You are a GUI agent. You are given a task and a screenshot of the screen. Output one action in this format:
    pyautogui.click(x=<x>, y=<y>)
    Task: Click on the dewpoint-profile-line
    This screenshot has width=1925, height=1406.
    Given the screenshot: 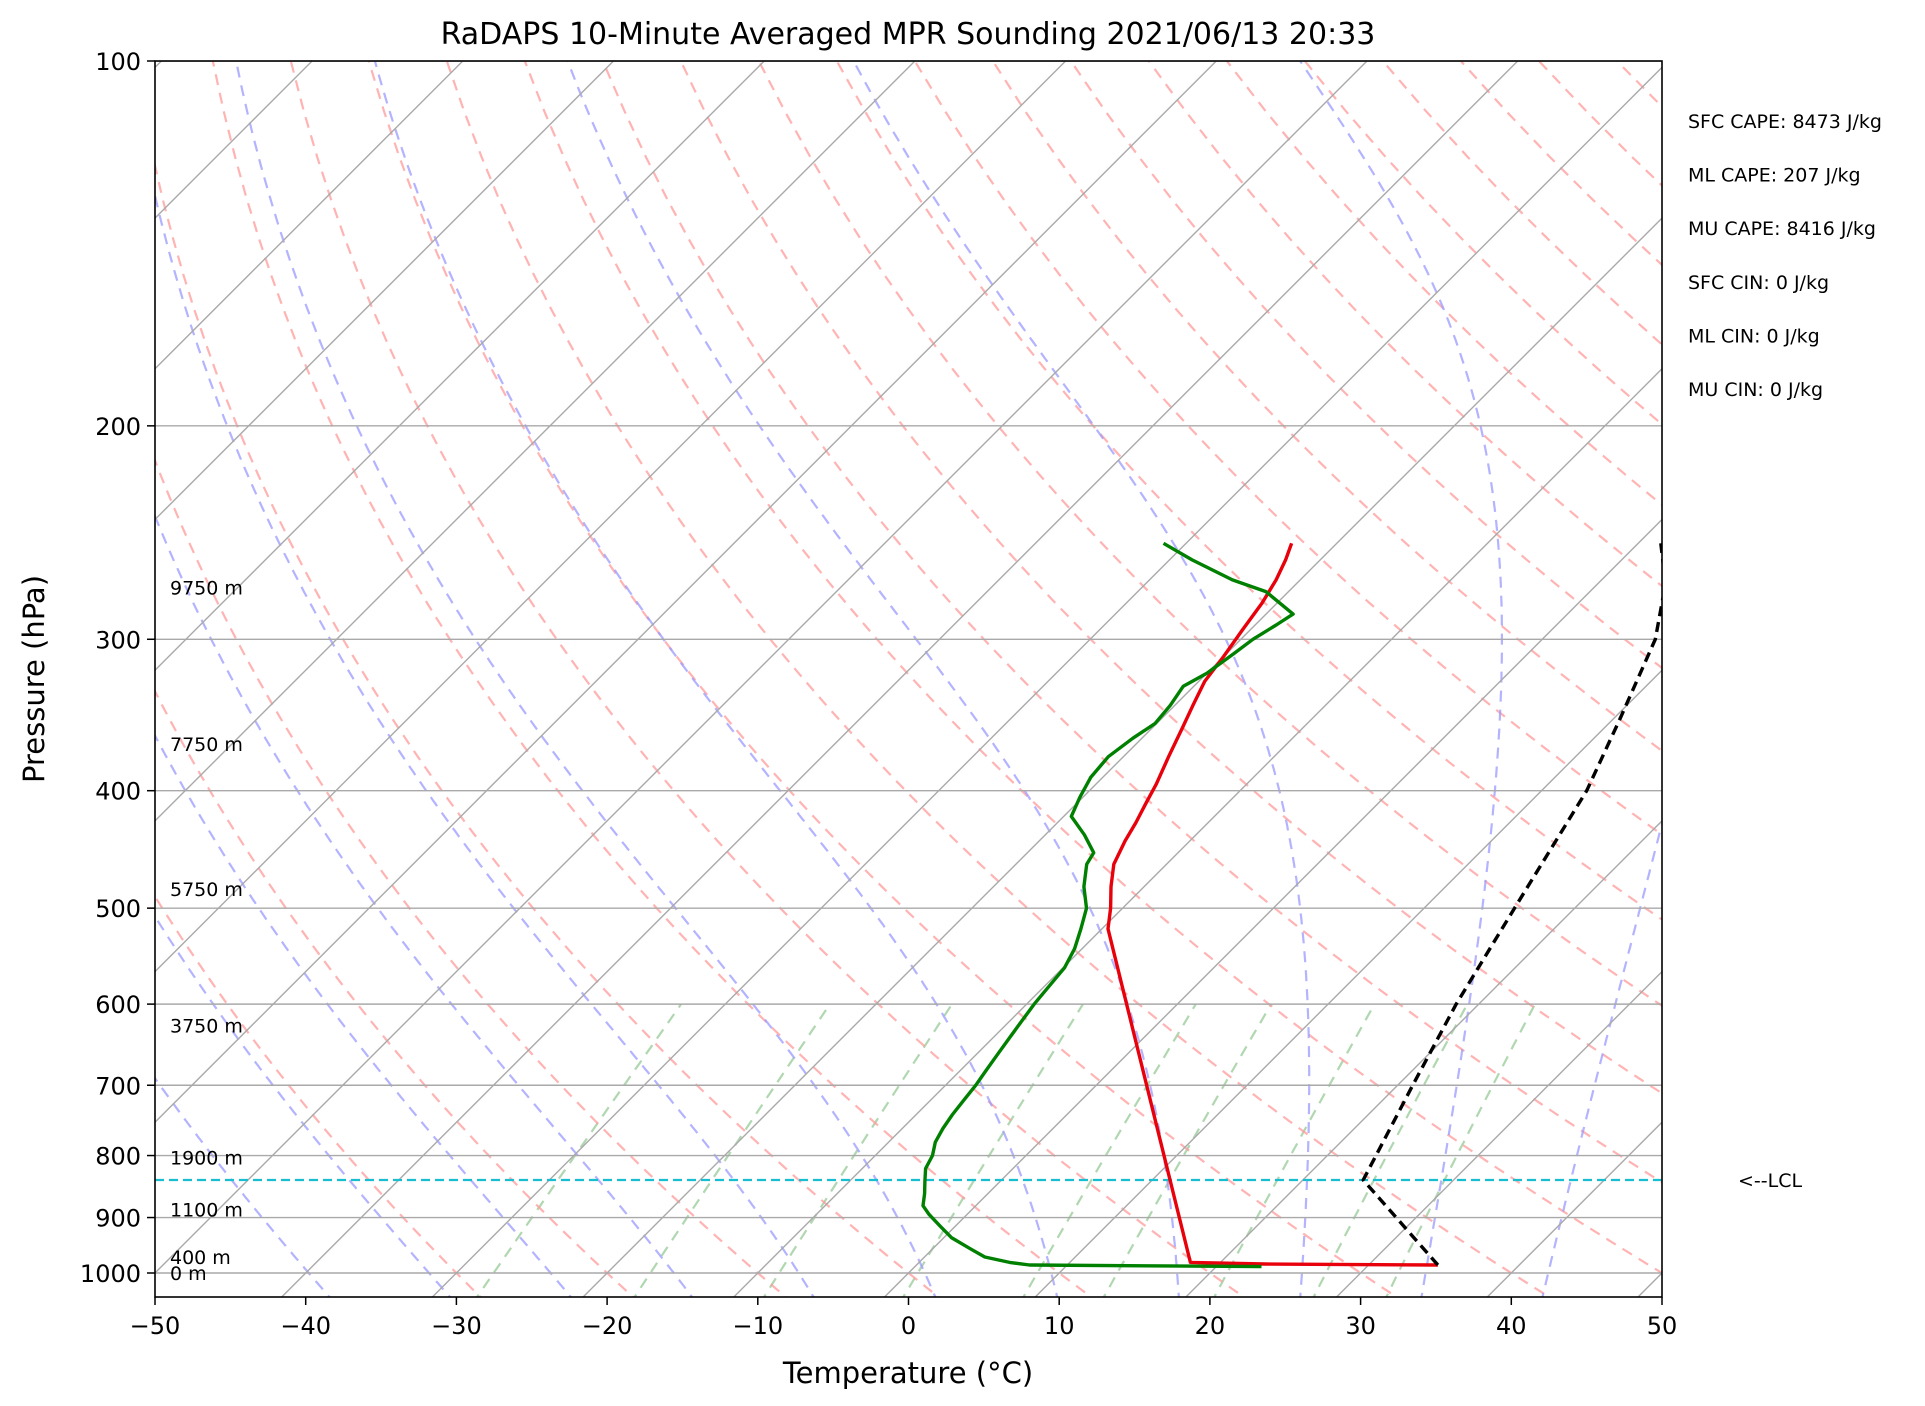 What is the action you would take?
    pyautogui.click(x=1108, y=905)
    